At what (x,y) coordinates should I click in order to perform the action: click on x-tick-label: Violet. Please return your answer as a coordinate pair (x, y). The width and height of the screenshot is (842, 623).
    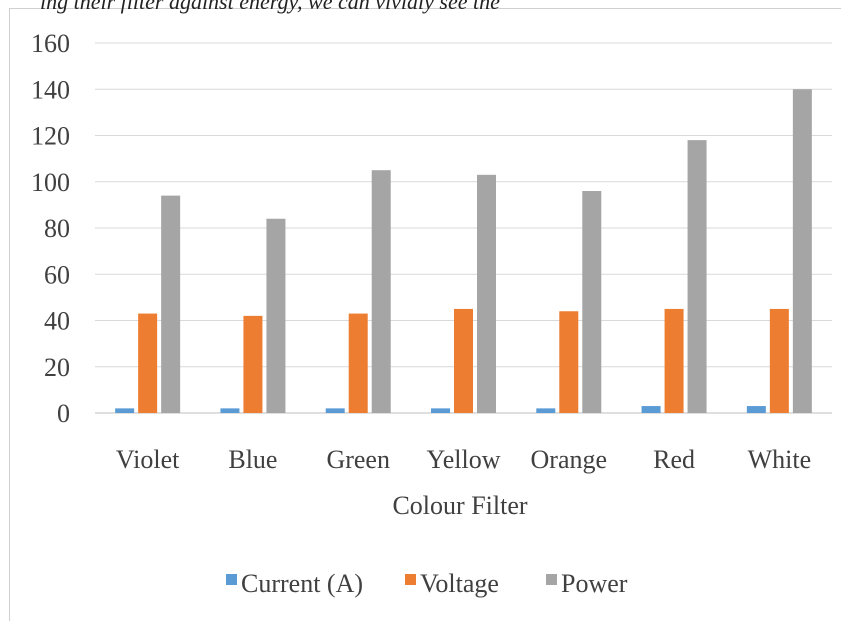
    Looking at the image, I should click on (148, 459).